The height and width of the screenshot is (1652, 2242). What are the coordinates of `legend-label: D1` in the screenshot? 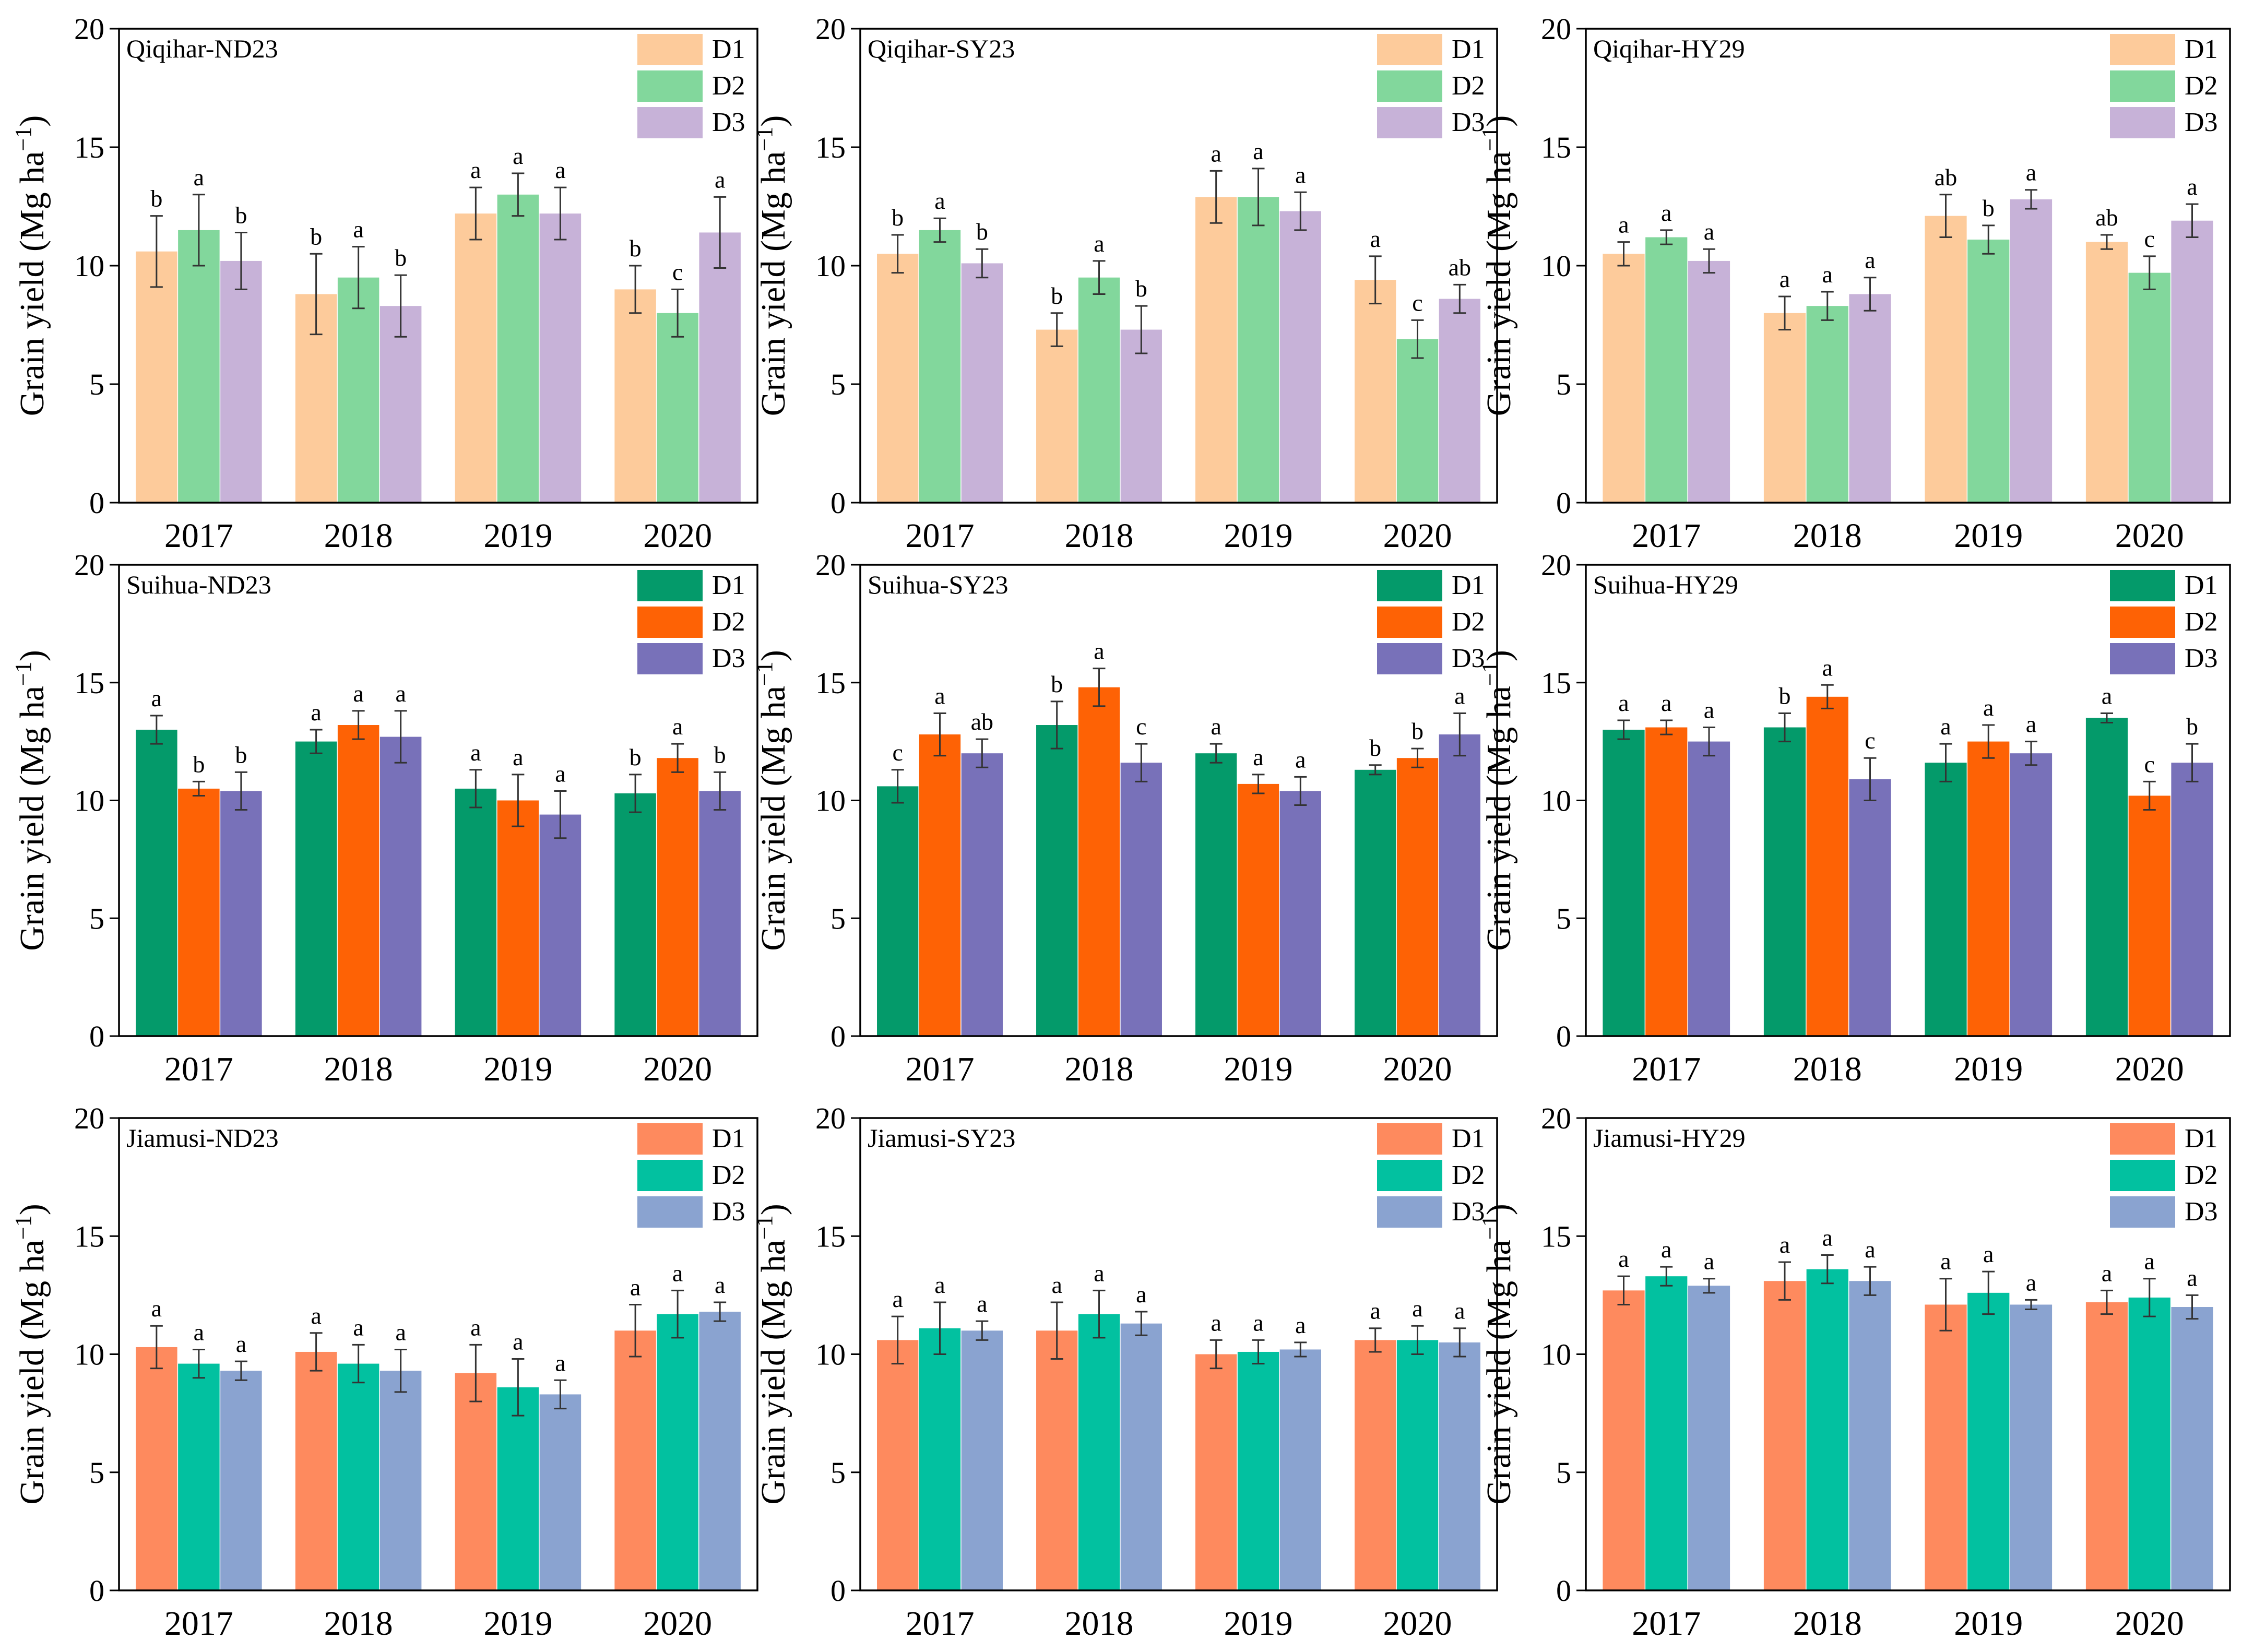 It's located at (729, 1139).